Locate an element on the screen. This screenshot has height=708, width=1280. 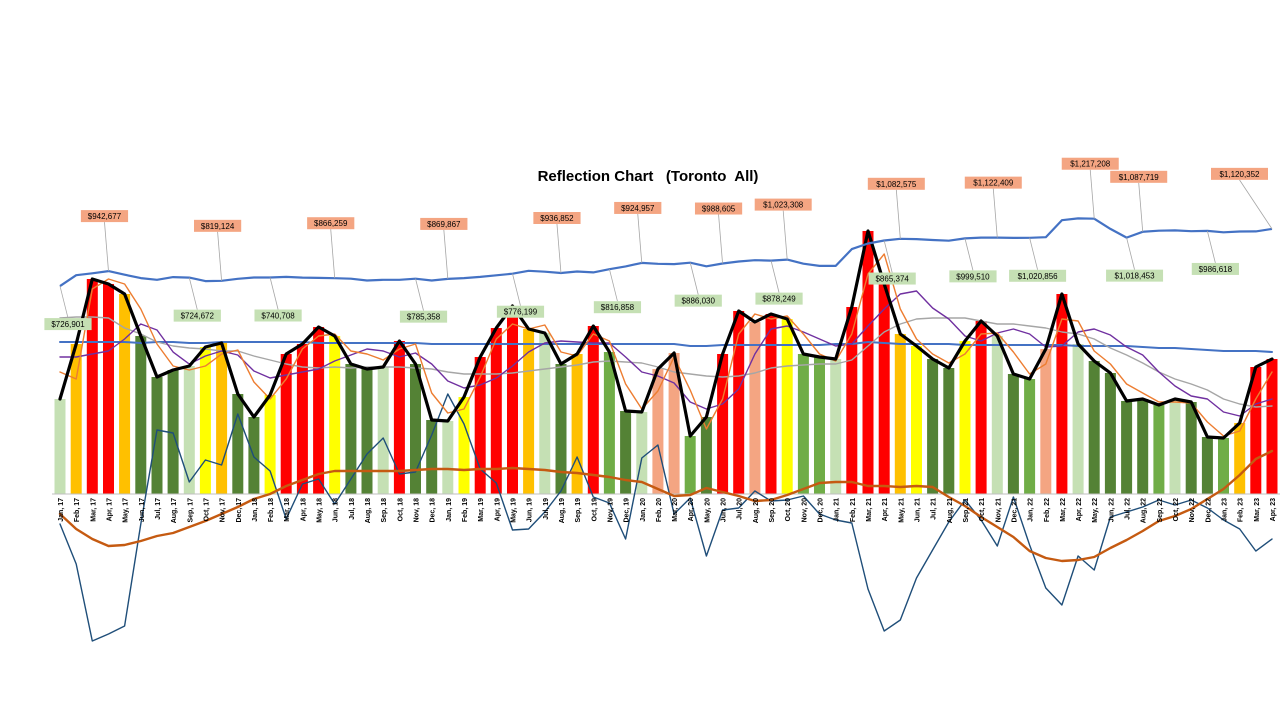
x-tick-label-37: Feb, 20 is located at coordinates (659, 510).